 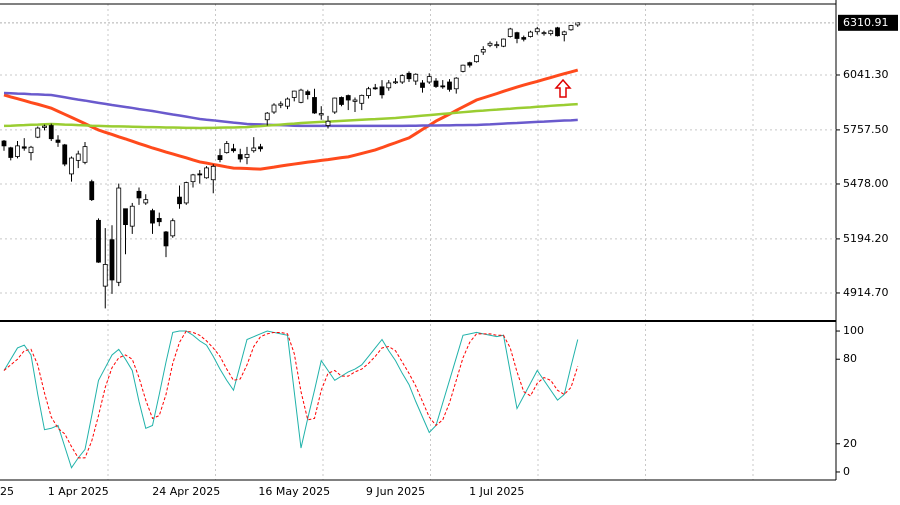 What do you see at coordinates (850, 443) in the screenshot?
I see `y-tick-label: 20` at bounding box center [850, 443].